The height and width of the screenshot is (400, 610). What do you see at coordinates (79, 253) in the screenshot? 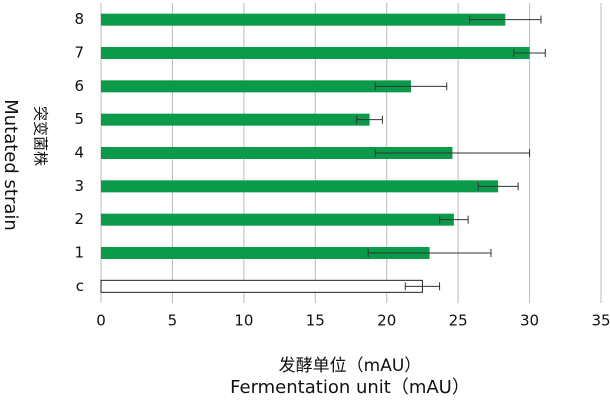
I see `y-tick-label: 1` at bounding box center [79, 253].